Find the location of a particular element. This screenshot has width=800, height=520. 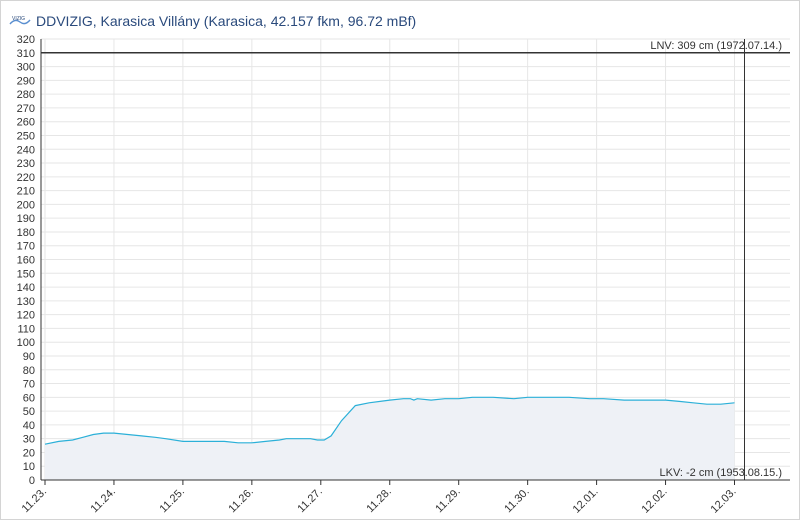

y-tick-label: 280 is located at coordinates (26, 95).